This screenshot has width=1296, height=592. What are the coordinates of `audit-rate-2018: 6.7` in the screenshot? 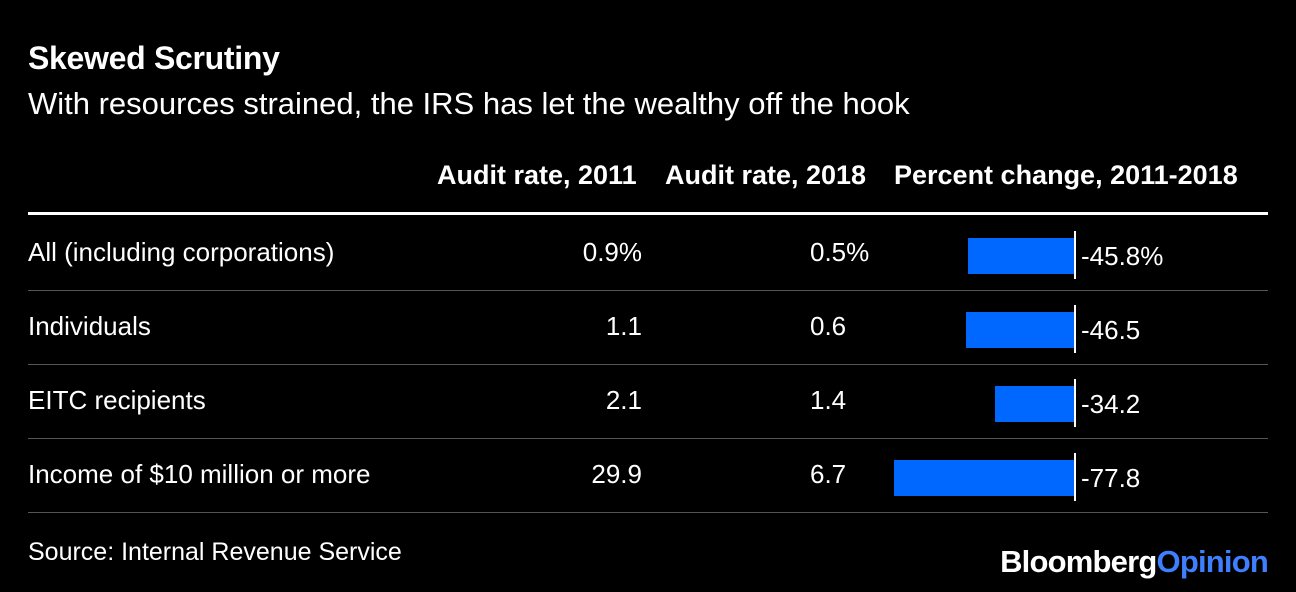 It's located at (828, 474).